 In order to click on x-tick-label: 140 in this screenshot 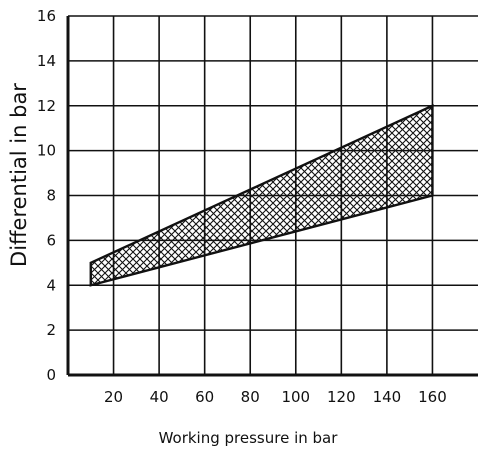, I will do `click(387, 397)`.